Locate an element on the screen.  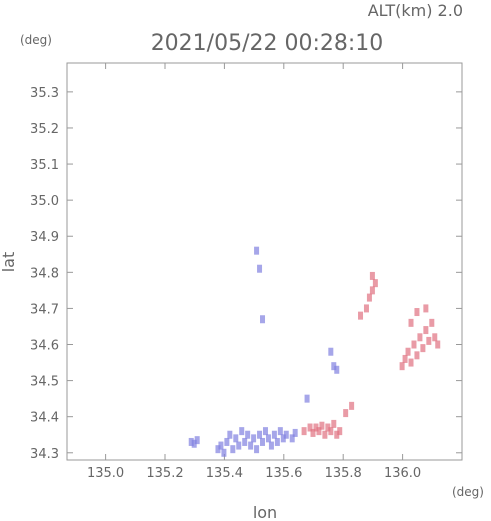
x-tick-label: 135.0 is located at coordinates (105, 473).